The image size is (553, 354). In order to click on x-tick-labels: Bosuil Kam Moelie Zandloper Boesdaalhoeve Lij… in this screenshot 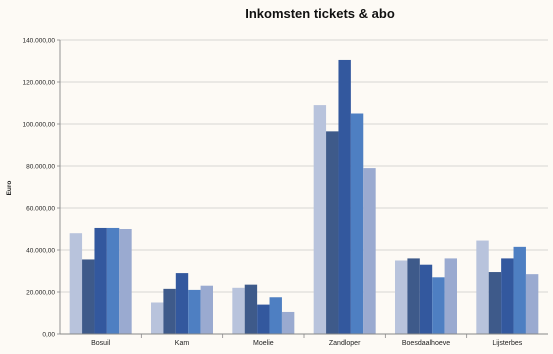, I will do `click(307, 340)`.